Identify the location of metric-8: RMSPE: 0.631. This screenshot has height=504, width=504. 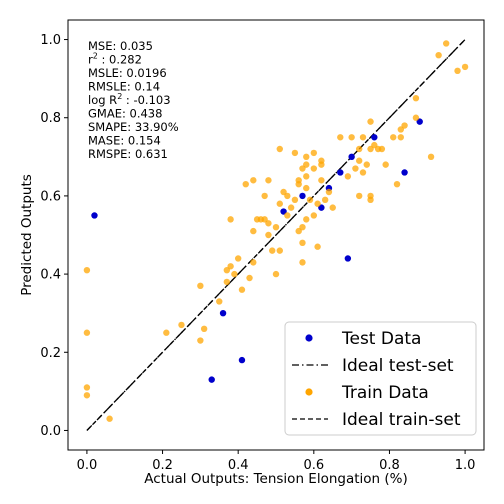
(128, 154).